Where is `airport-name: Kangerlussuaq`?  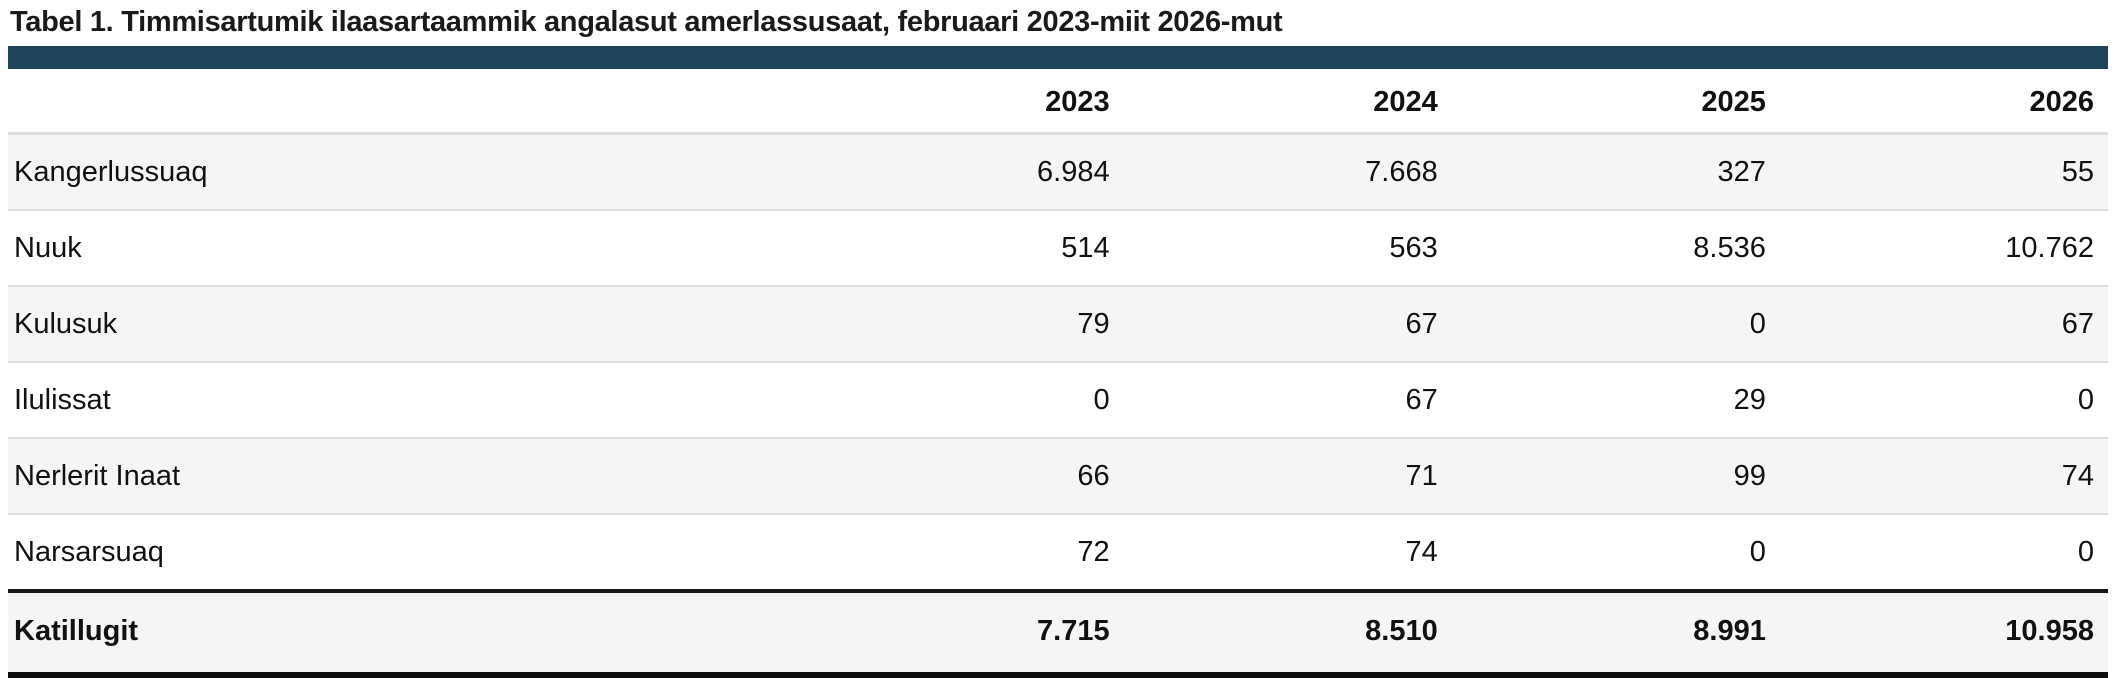
airport-name: Kangerlussuaq is located at coordinates (402, 172).